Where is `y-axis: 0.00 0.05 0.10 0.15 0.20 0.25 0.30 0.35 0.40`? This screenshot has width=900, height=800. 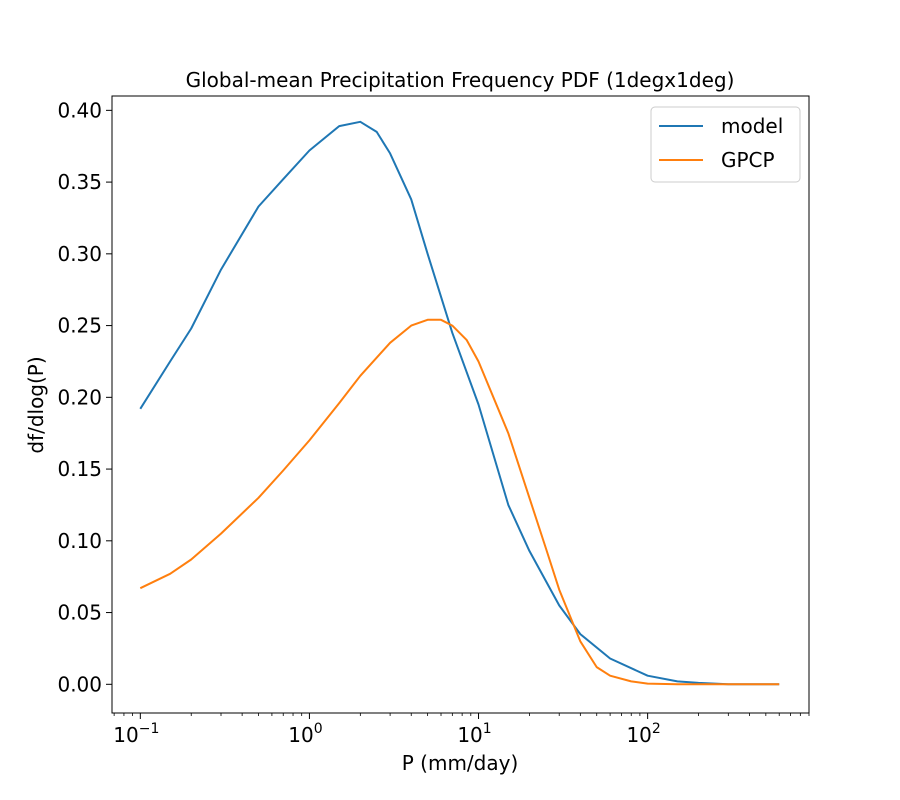 y-axis: 0.00 0.05 0.10 0.15 0.20 0.25 0.30 0.35 0.40 is located at coordinates (84, 397).